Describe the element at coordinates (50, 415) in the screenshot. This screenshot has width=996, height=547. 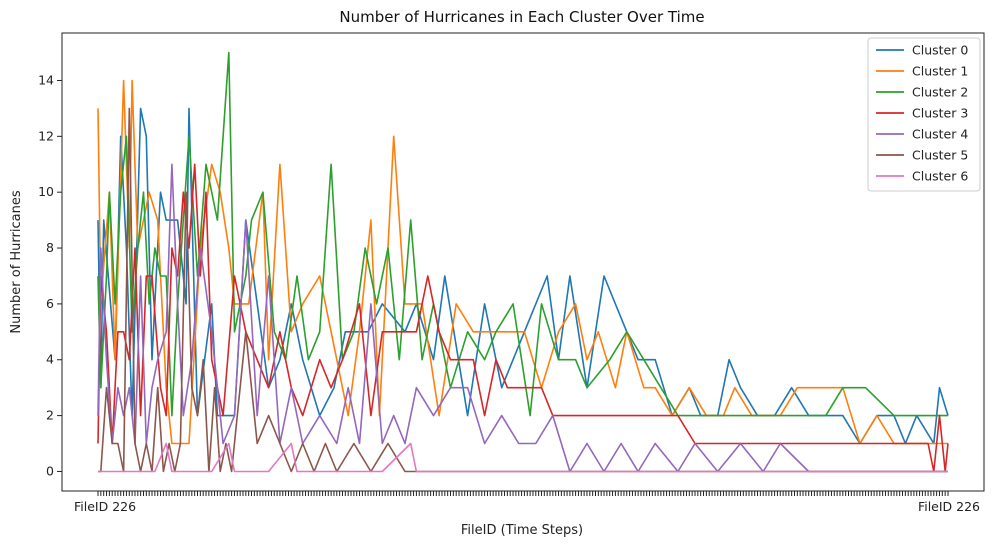
I see `y-tick-label: 2` at that location.